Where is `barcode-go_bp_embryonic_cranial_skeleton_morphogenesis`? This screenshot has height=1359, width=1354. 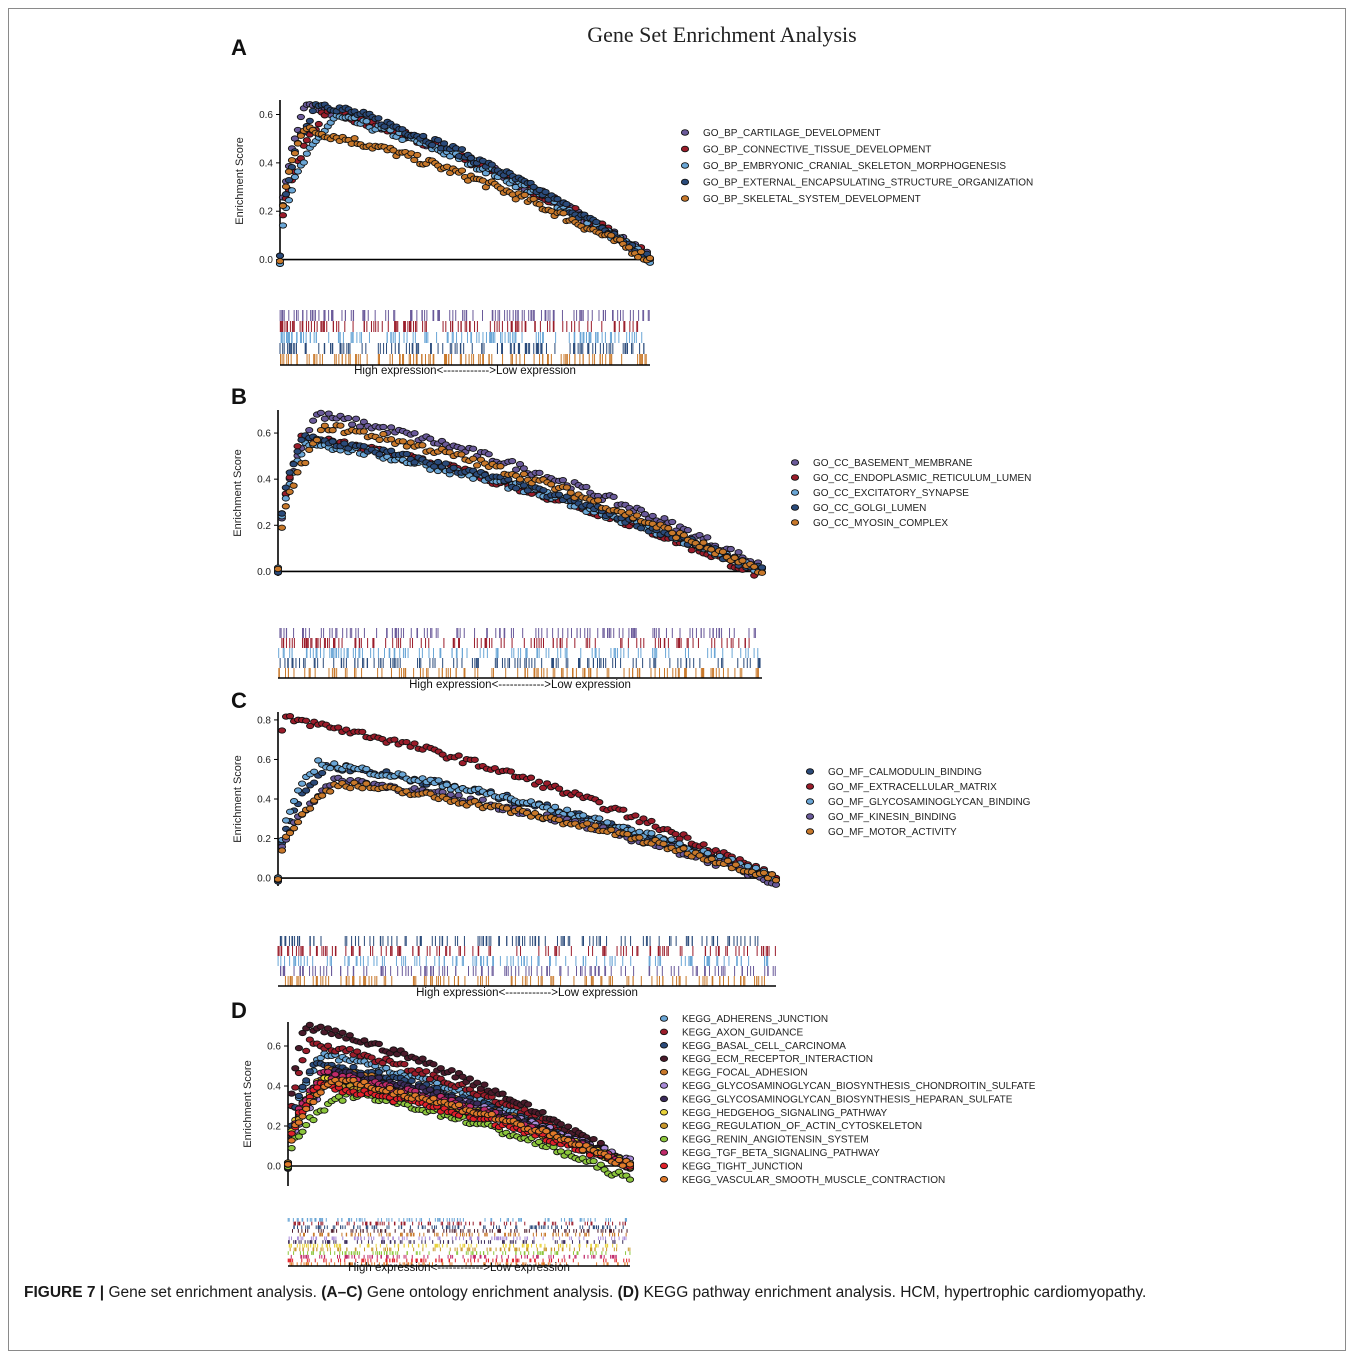 barcode-go_bp_embryonic_cranial_skeleton_morphogenesis is located at coordinates (461, 337).